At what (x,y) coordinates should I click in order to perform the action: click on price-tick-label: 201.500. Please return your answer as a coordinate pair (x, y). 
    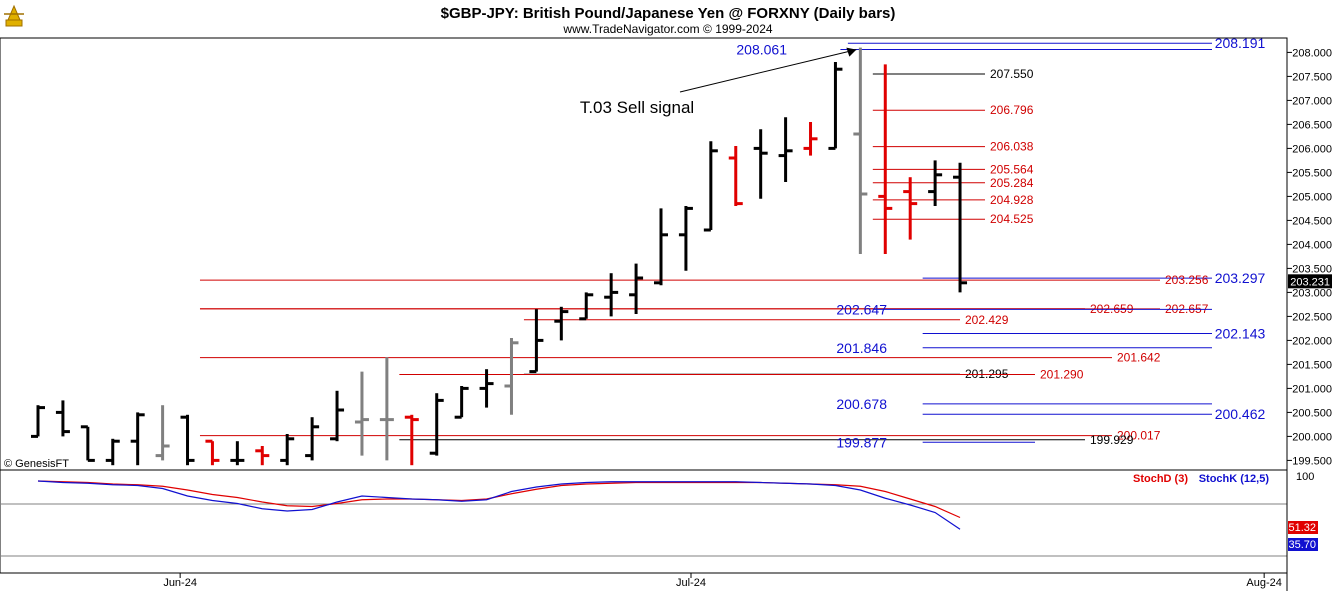
    Looking at the image, I should click on (1312, 365).